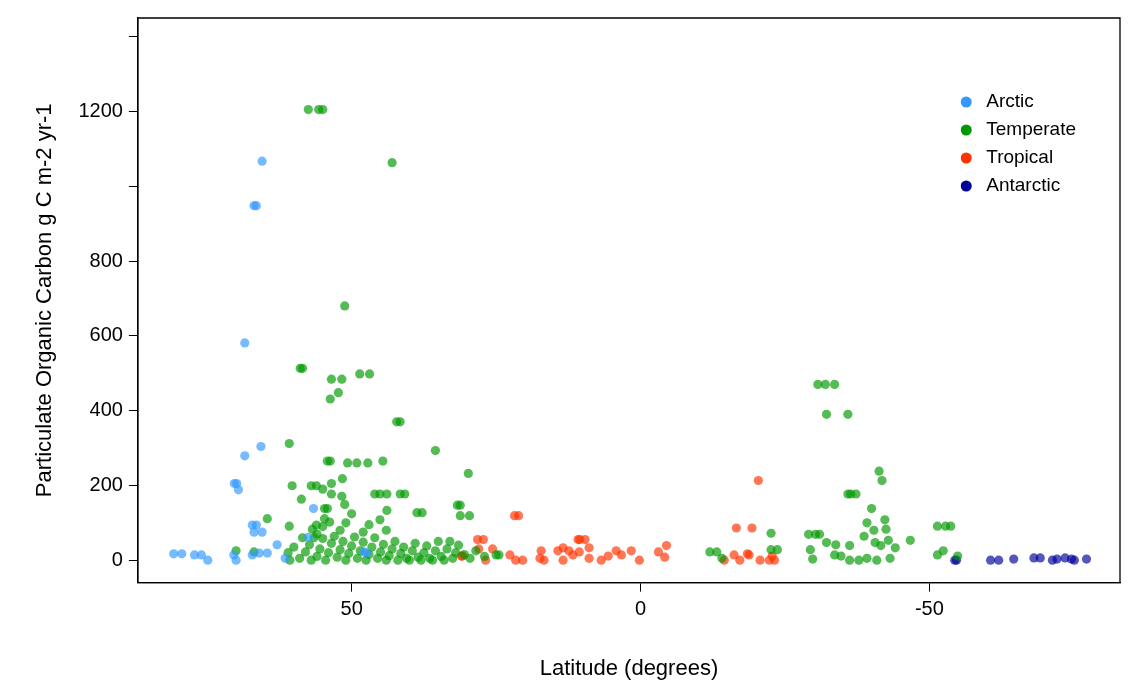 This screenshot has height=696, width=1132. I want to click on x-tick-label: 0, so click(640, 608).